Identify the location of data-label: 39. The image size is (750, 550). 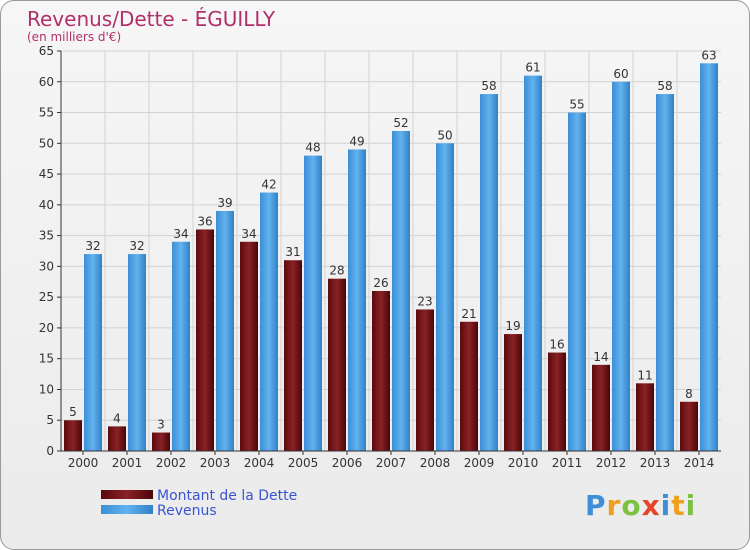
(224, 203).